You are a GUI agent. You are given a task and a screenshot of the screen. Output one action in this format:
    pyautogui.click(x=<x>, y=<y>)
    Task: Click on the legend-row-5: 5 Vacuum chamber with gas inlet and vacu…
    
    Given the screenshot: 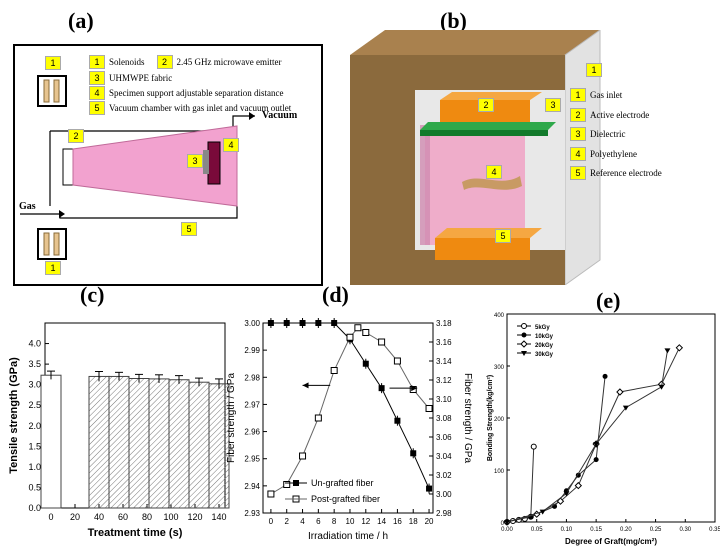 What is the action you would take?
    pyautogui.click(x=190, y=107)
    